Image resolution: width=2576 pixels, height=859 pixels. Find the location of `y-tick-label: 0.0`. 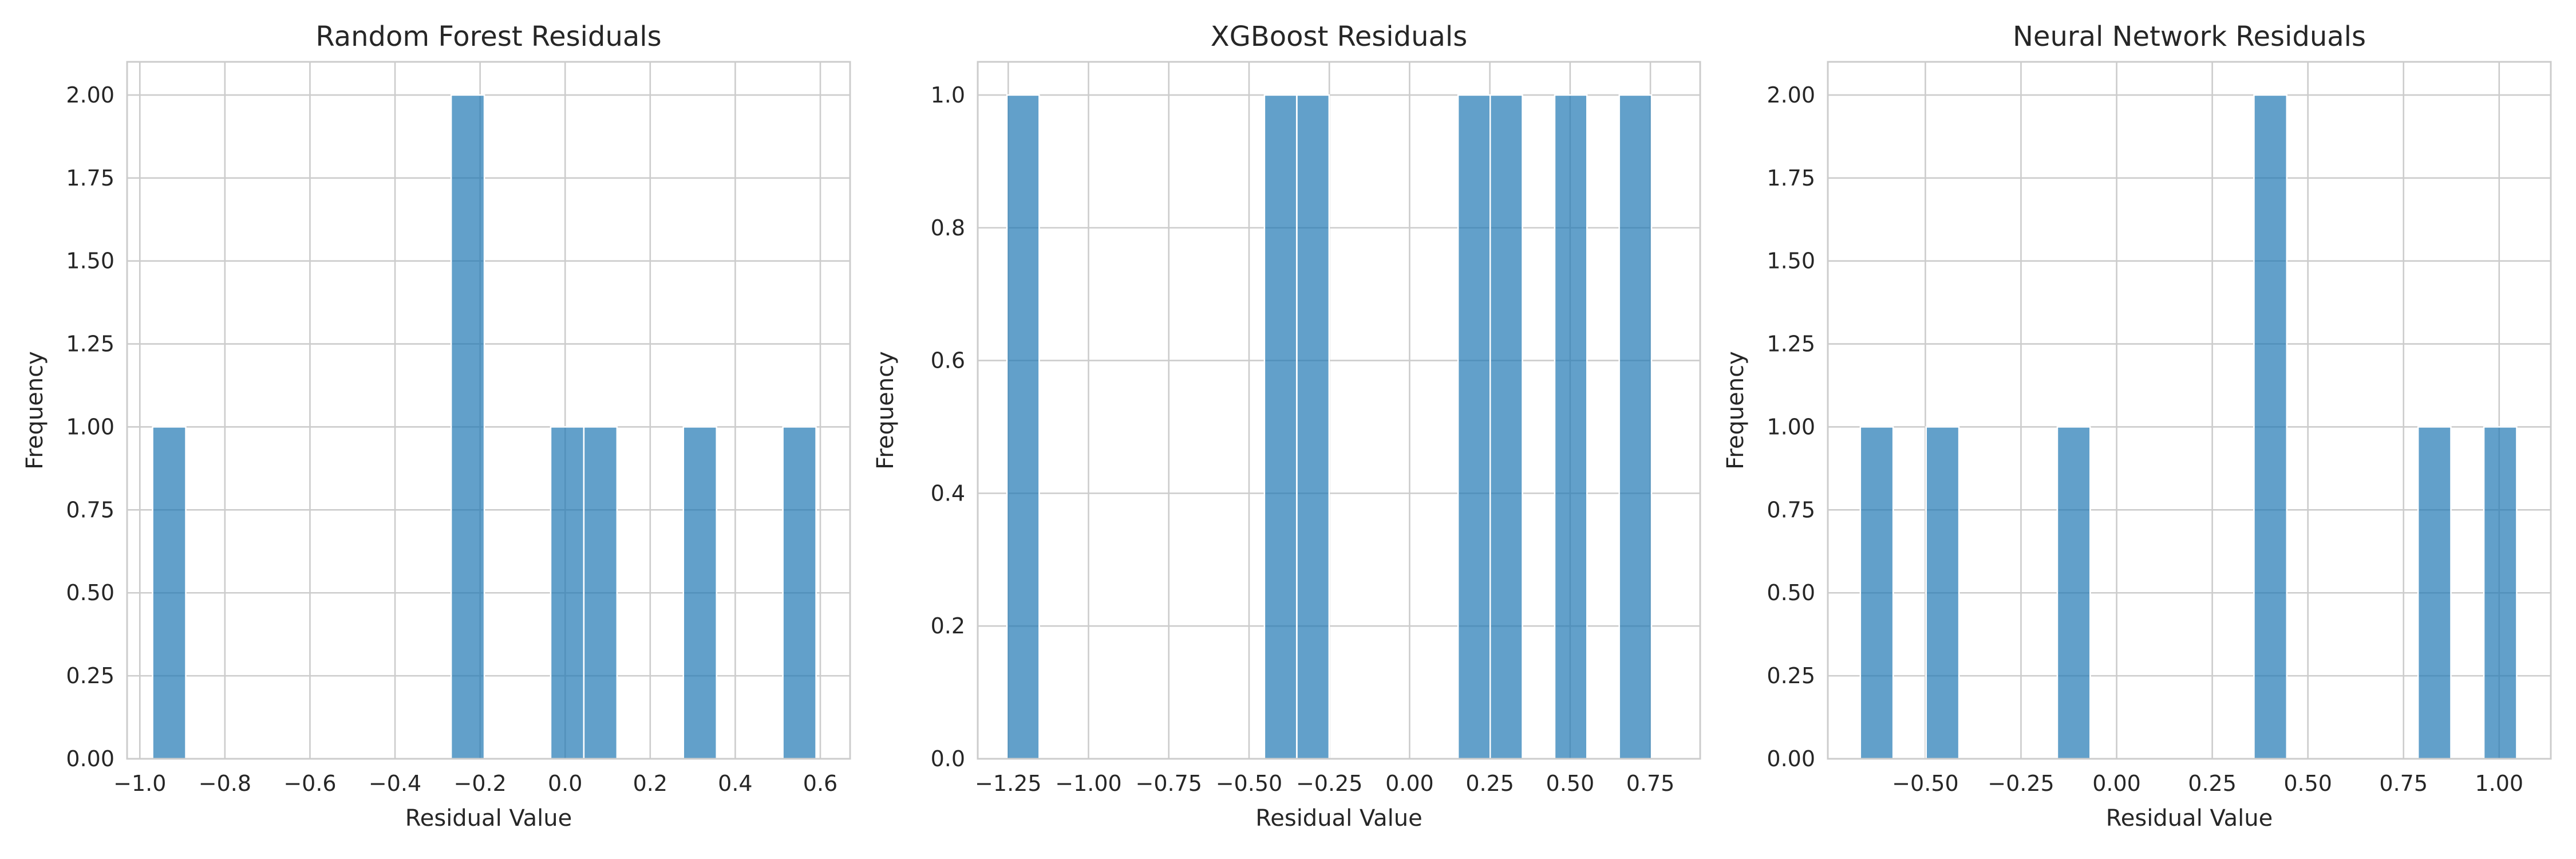

y-tick-label: 0.0 is located at coordinates (948, 759).